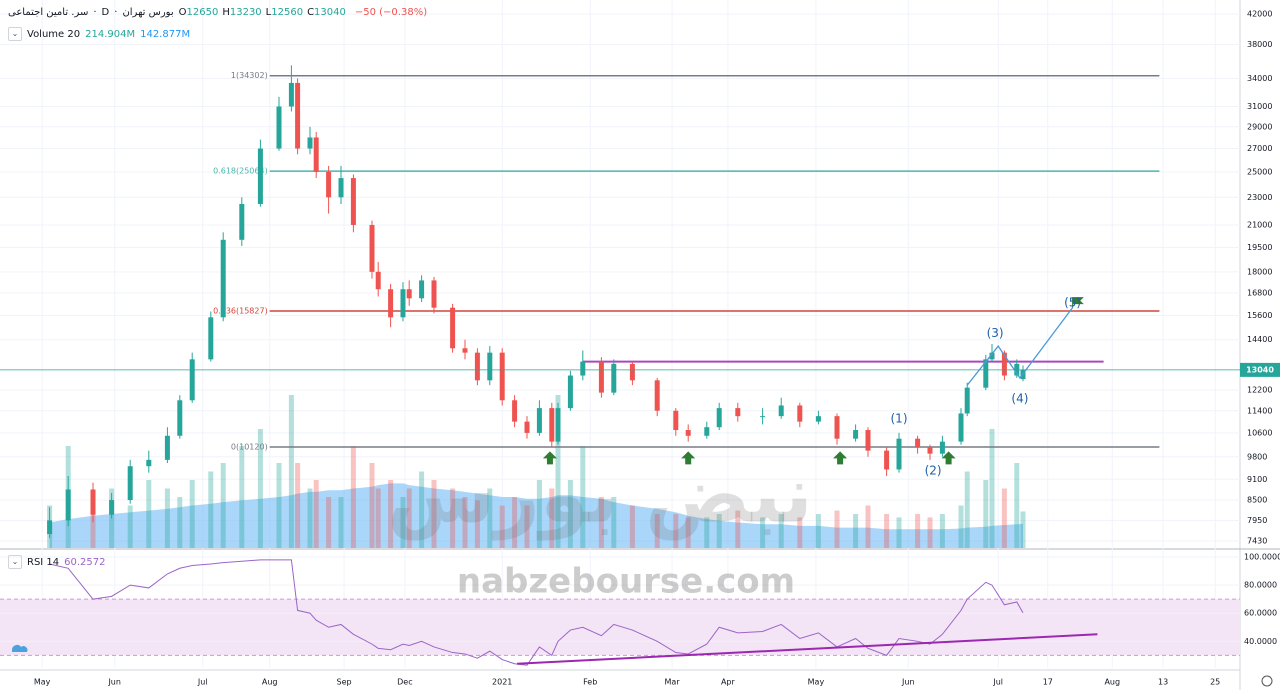 The height and width of the screenshot is (690, 1280). I want to click on y-tick-label: 10600, so click(1259, 432).